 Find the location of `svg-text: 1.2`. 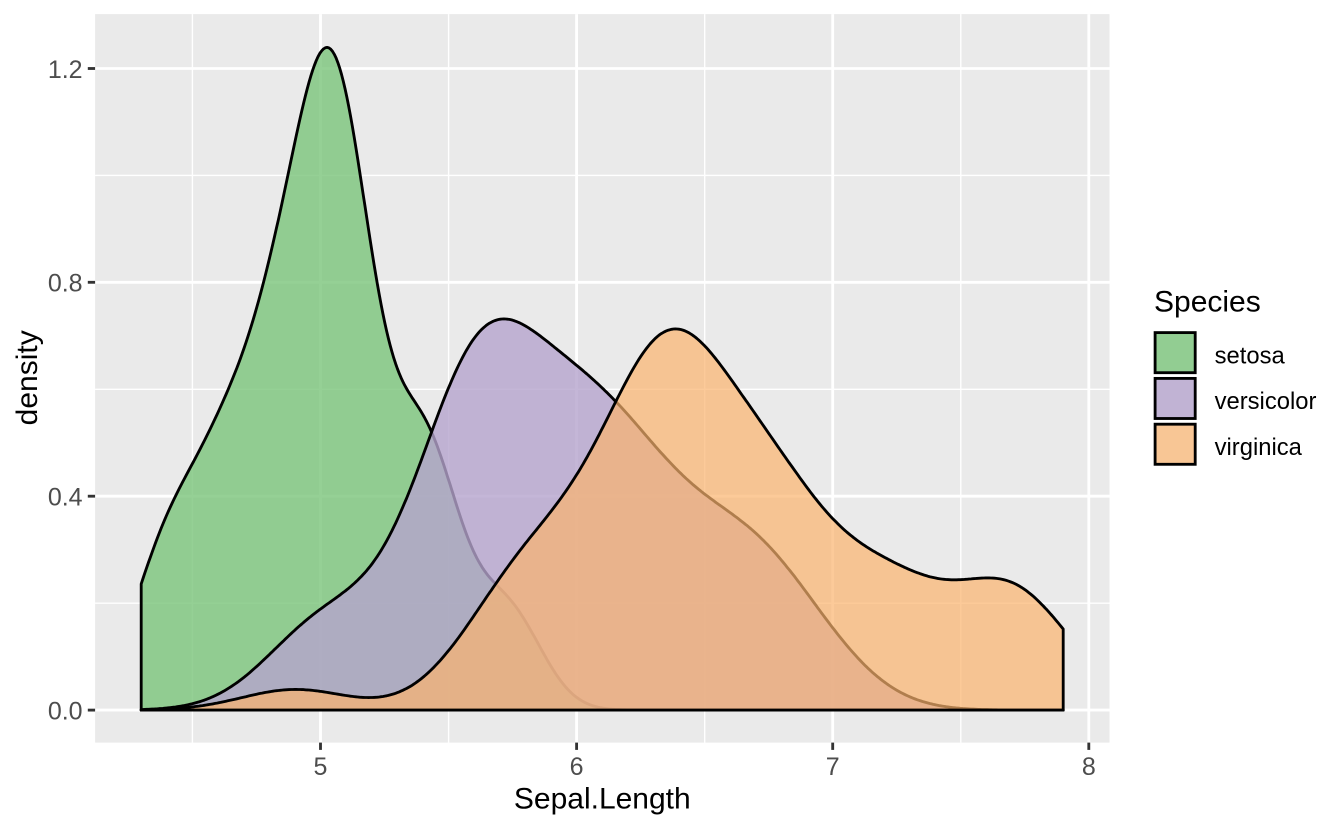

svg-text: 1.2 is located at coordinates (65, 70).